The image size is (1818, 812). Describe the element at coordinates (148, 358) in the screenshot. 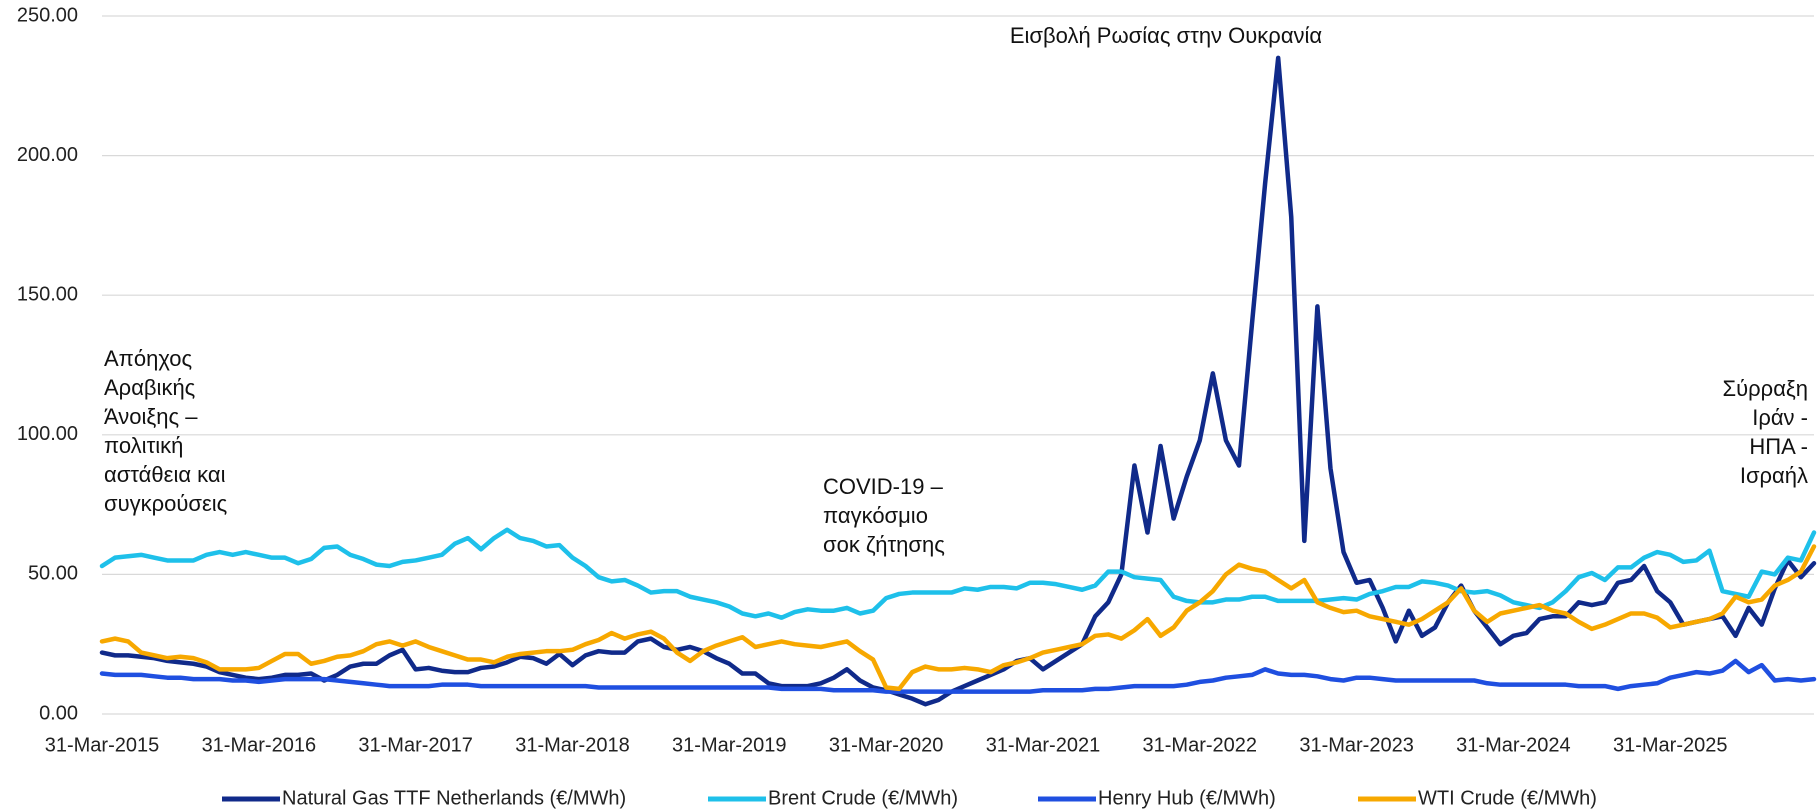

I see `annotation: Απόηχος` at that location.